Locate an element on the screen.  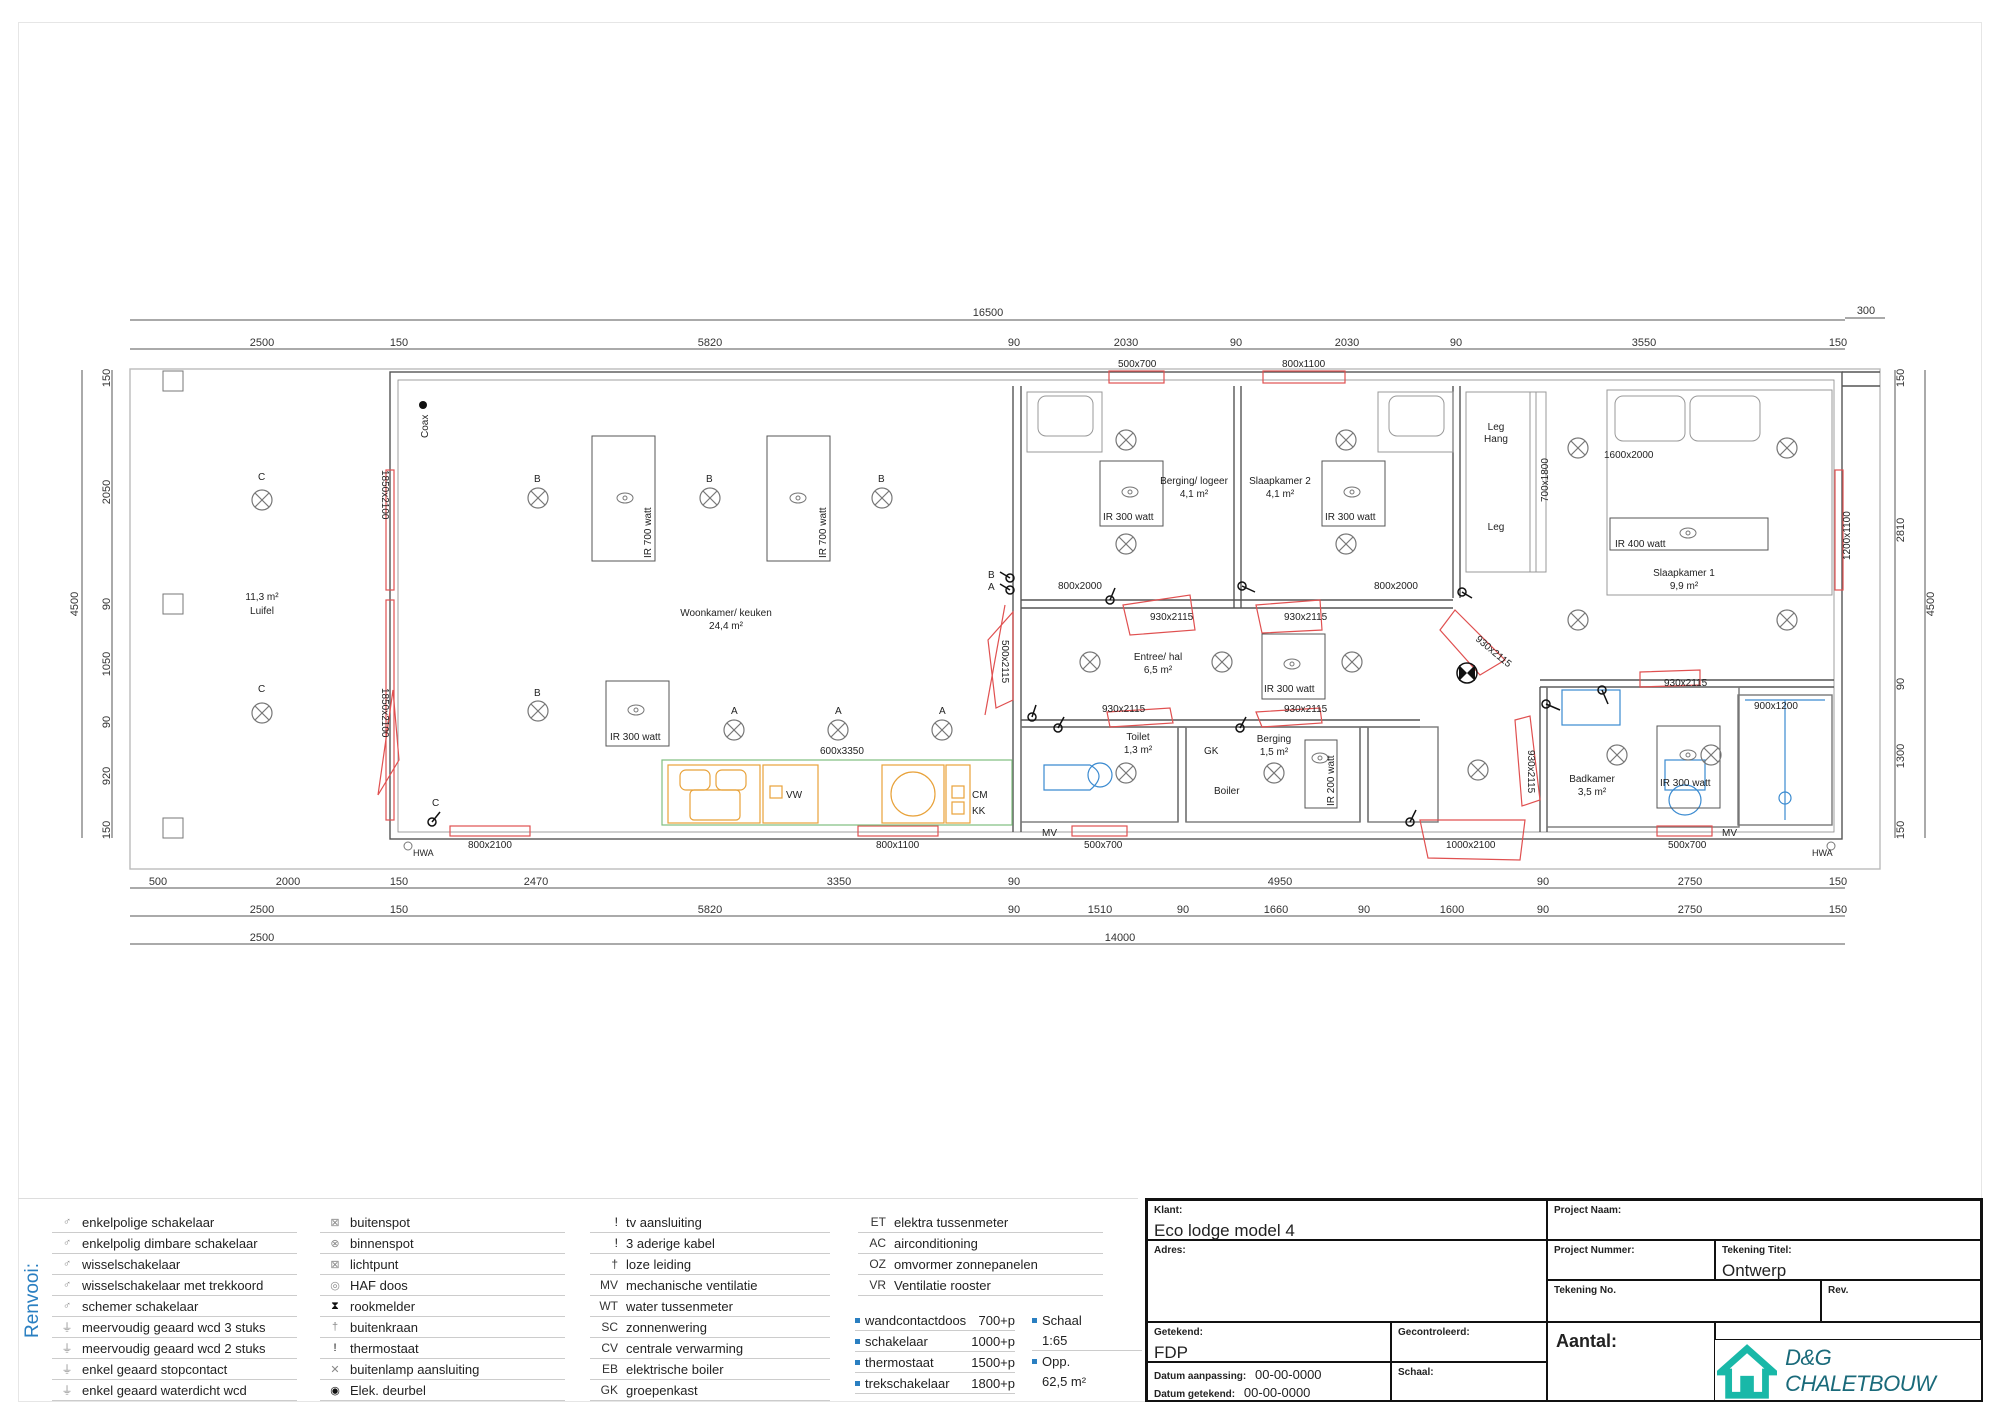
room-area: 4,1 m² is located at coordinates (1194, 494).